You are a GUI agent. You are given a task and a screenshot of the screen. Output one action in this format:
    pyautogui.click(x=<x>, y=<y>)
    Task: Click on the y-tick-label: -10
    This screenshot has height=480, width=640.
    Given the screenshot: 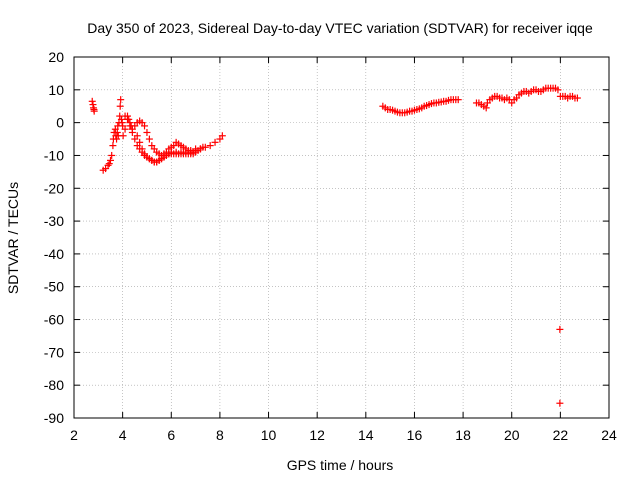 What is the action you would take?
    pyautogui.click(x=54, y=155)
    